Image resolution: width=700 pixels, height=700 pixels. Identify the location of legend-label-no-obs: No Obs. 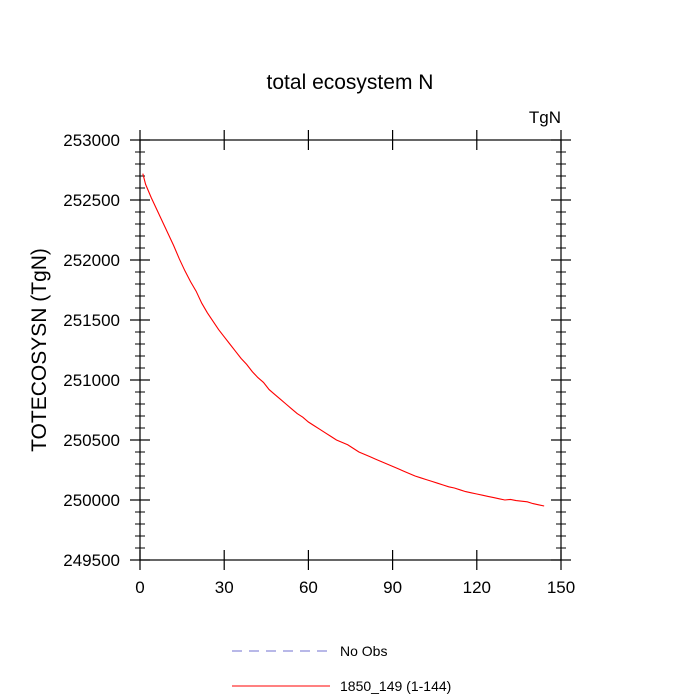
(363, 651).